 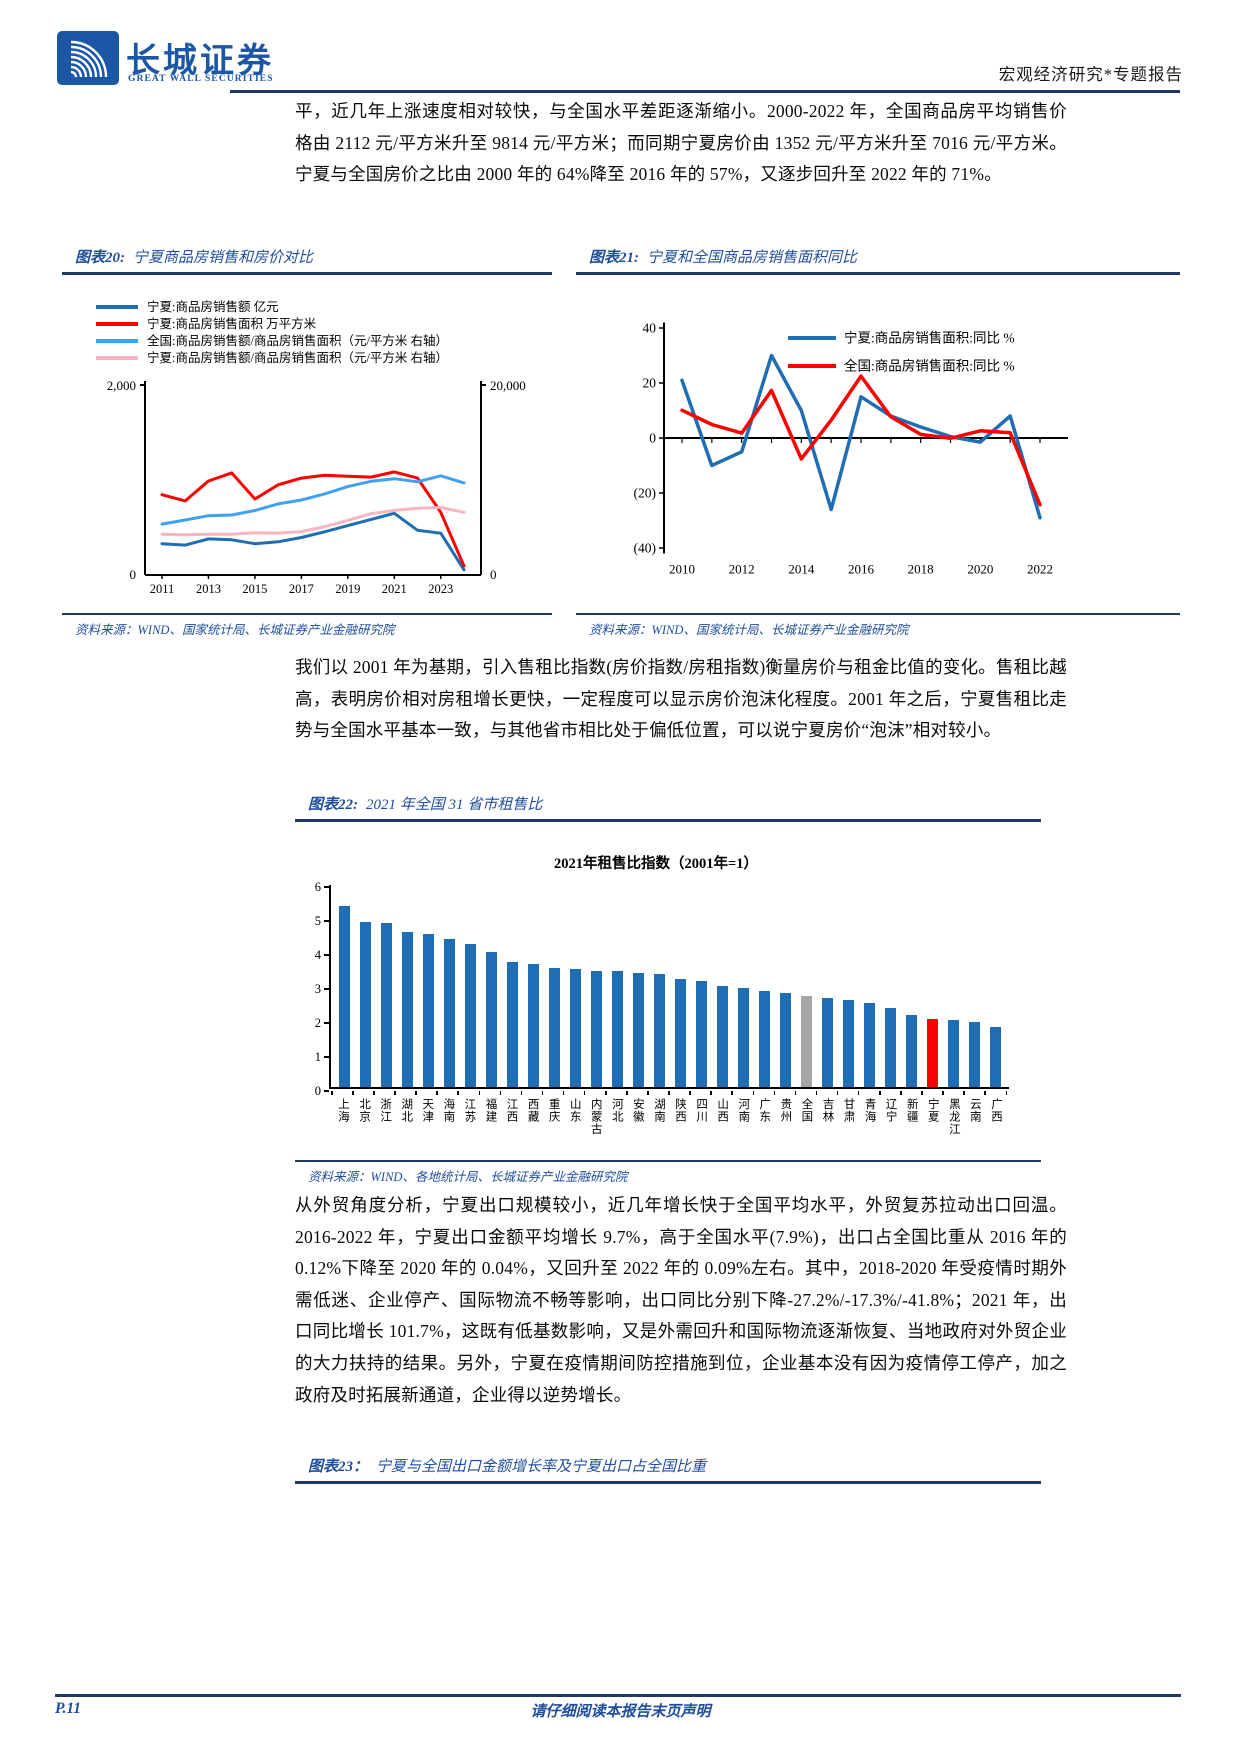 I want to click on svg-text: 2012, so click(x=742, y=568).